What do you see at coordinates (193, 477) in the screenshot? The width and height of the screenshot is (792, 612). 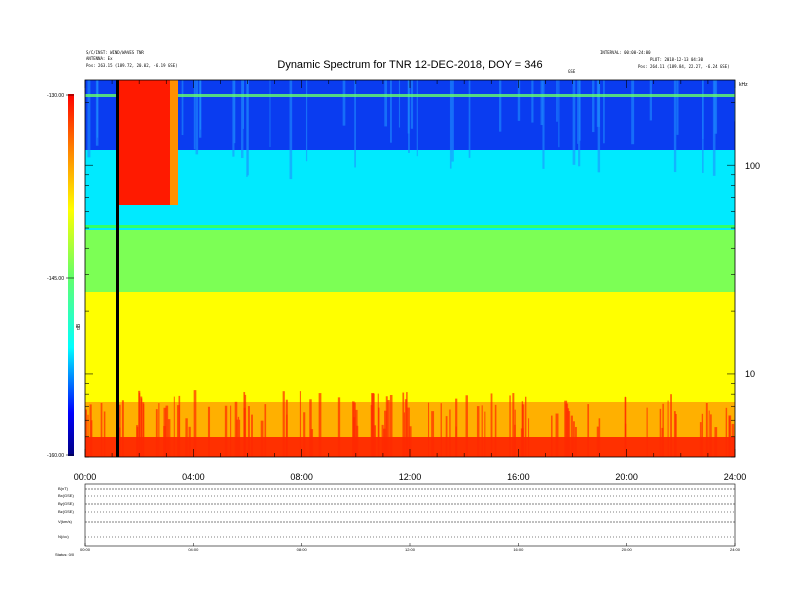 I see `x-tick-label: 04:00` at bounding box center [193, 477].